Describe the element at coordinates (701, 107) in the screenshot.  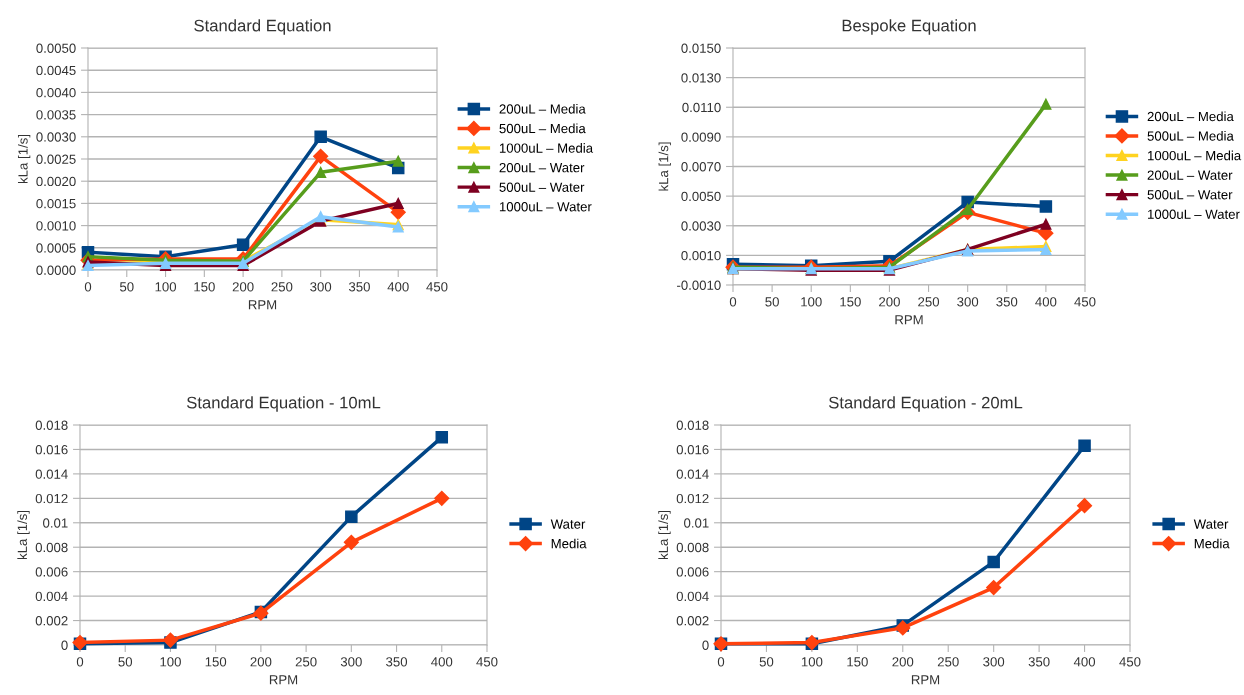
I see `y-tick-label: 0.0110` at that location.